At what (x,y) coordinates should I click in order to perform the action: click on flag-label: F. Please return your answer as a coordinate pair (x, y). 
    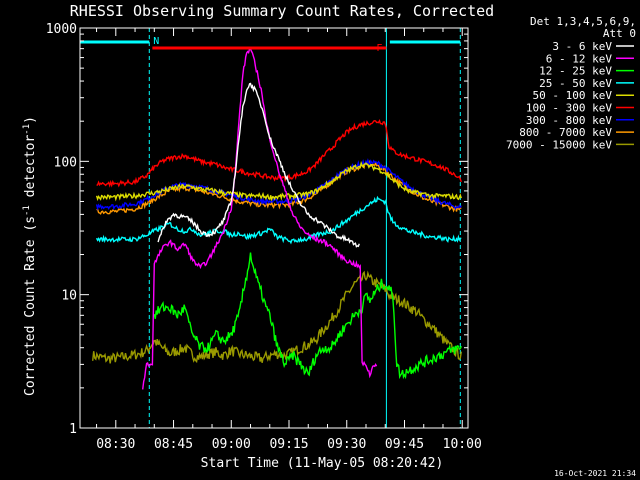
    Looking at the image, I should click on (379, 48).